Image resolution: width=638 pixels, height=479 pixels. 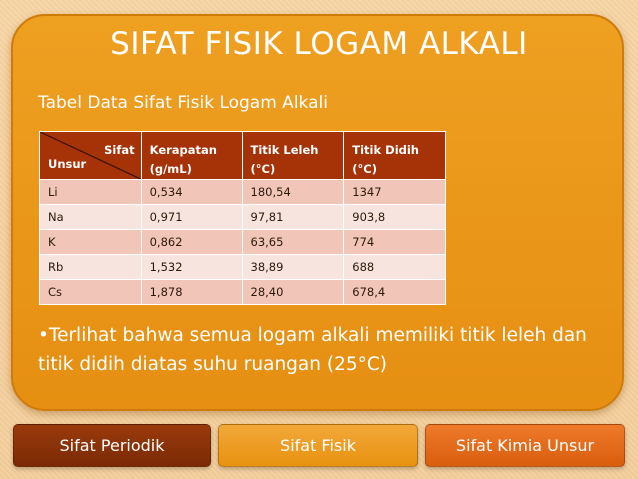 I want to click on cell-density: 1,878, so click(x=191, y=292).